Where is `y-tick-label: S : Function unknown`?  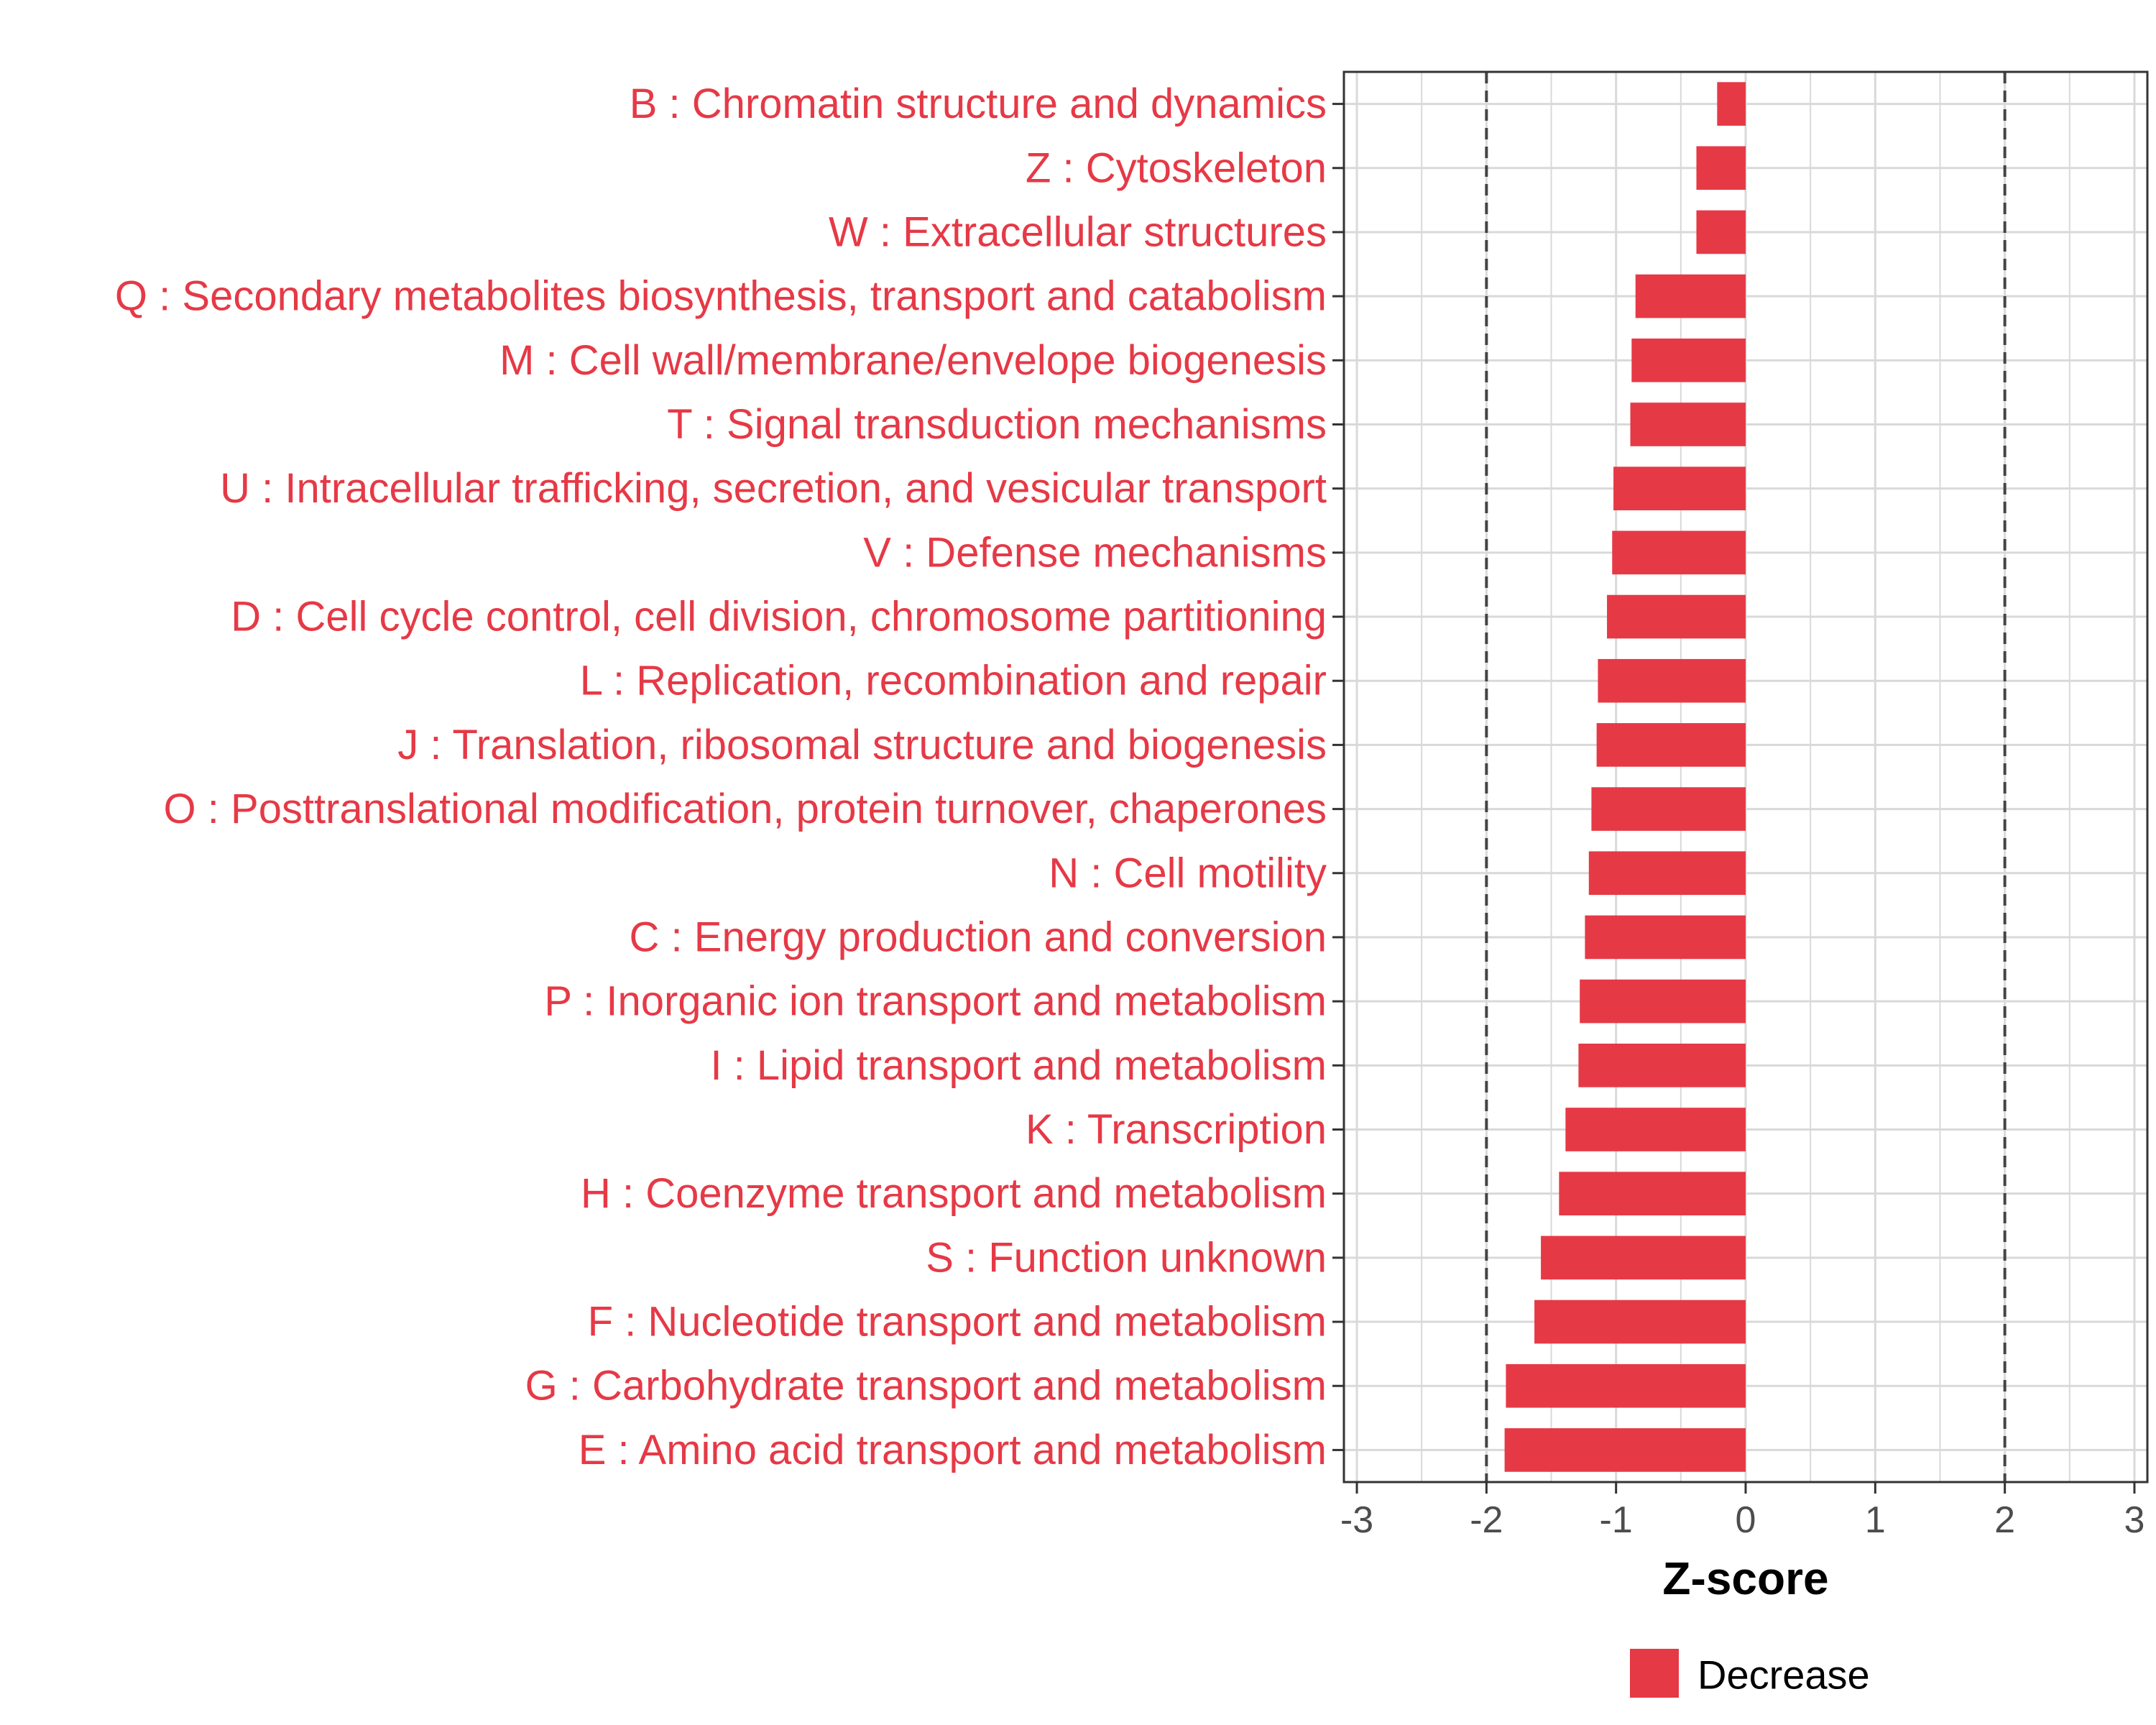 y-tick-label: S : Function unknown is located at coordinates (1126, 1257).